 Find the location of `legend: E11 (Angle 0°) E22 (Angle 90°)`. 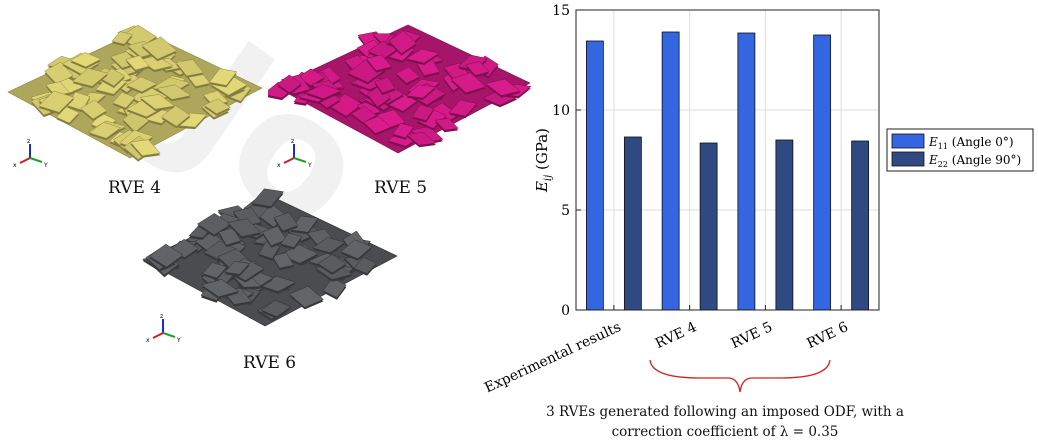

legend: E11 (Angle 0°) E22 (Angle 90°) is located at coordinates (960, 150).